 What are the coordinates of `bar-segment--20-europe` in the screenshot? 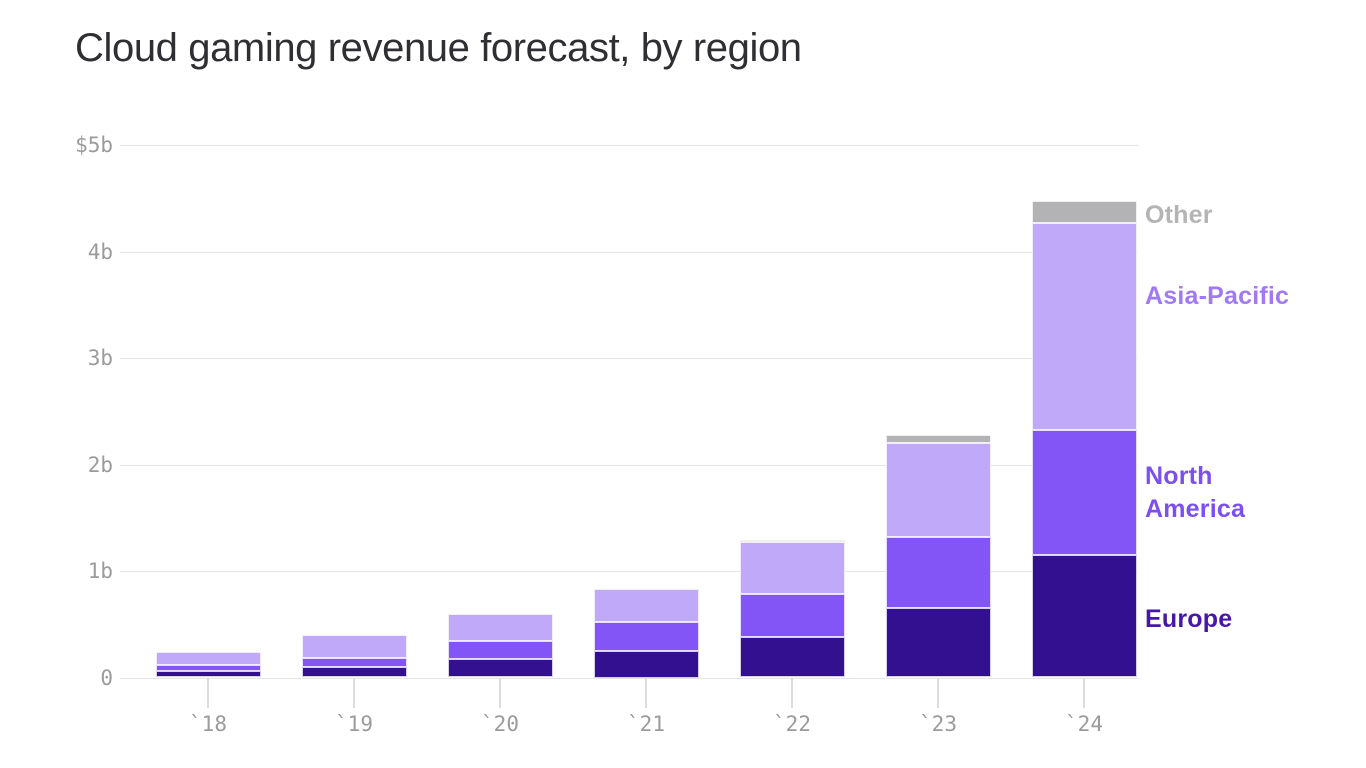 It's located at (500, 668).